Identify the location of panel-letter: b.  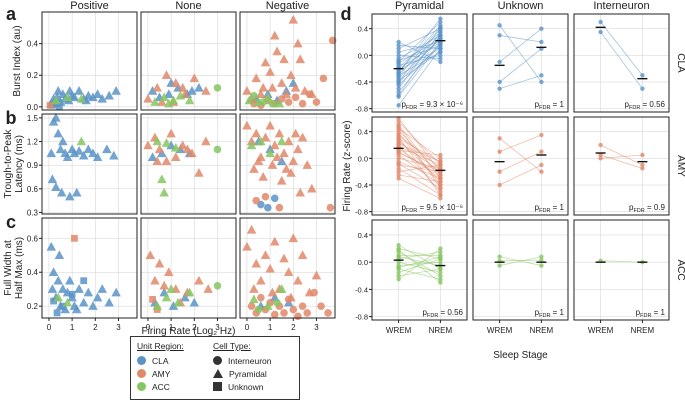
(11, 118).